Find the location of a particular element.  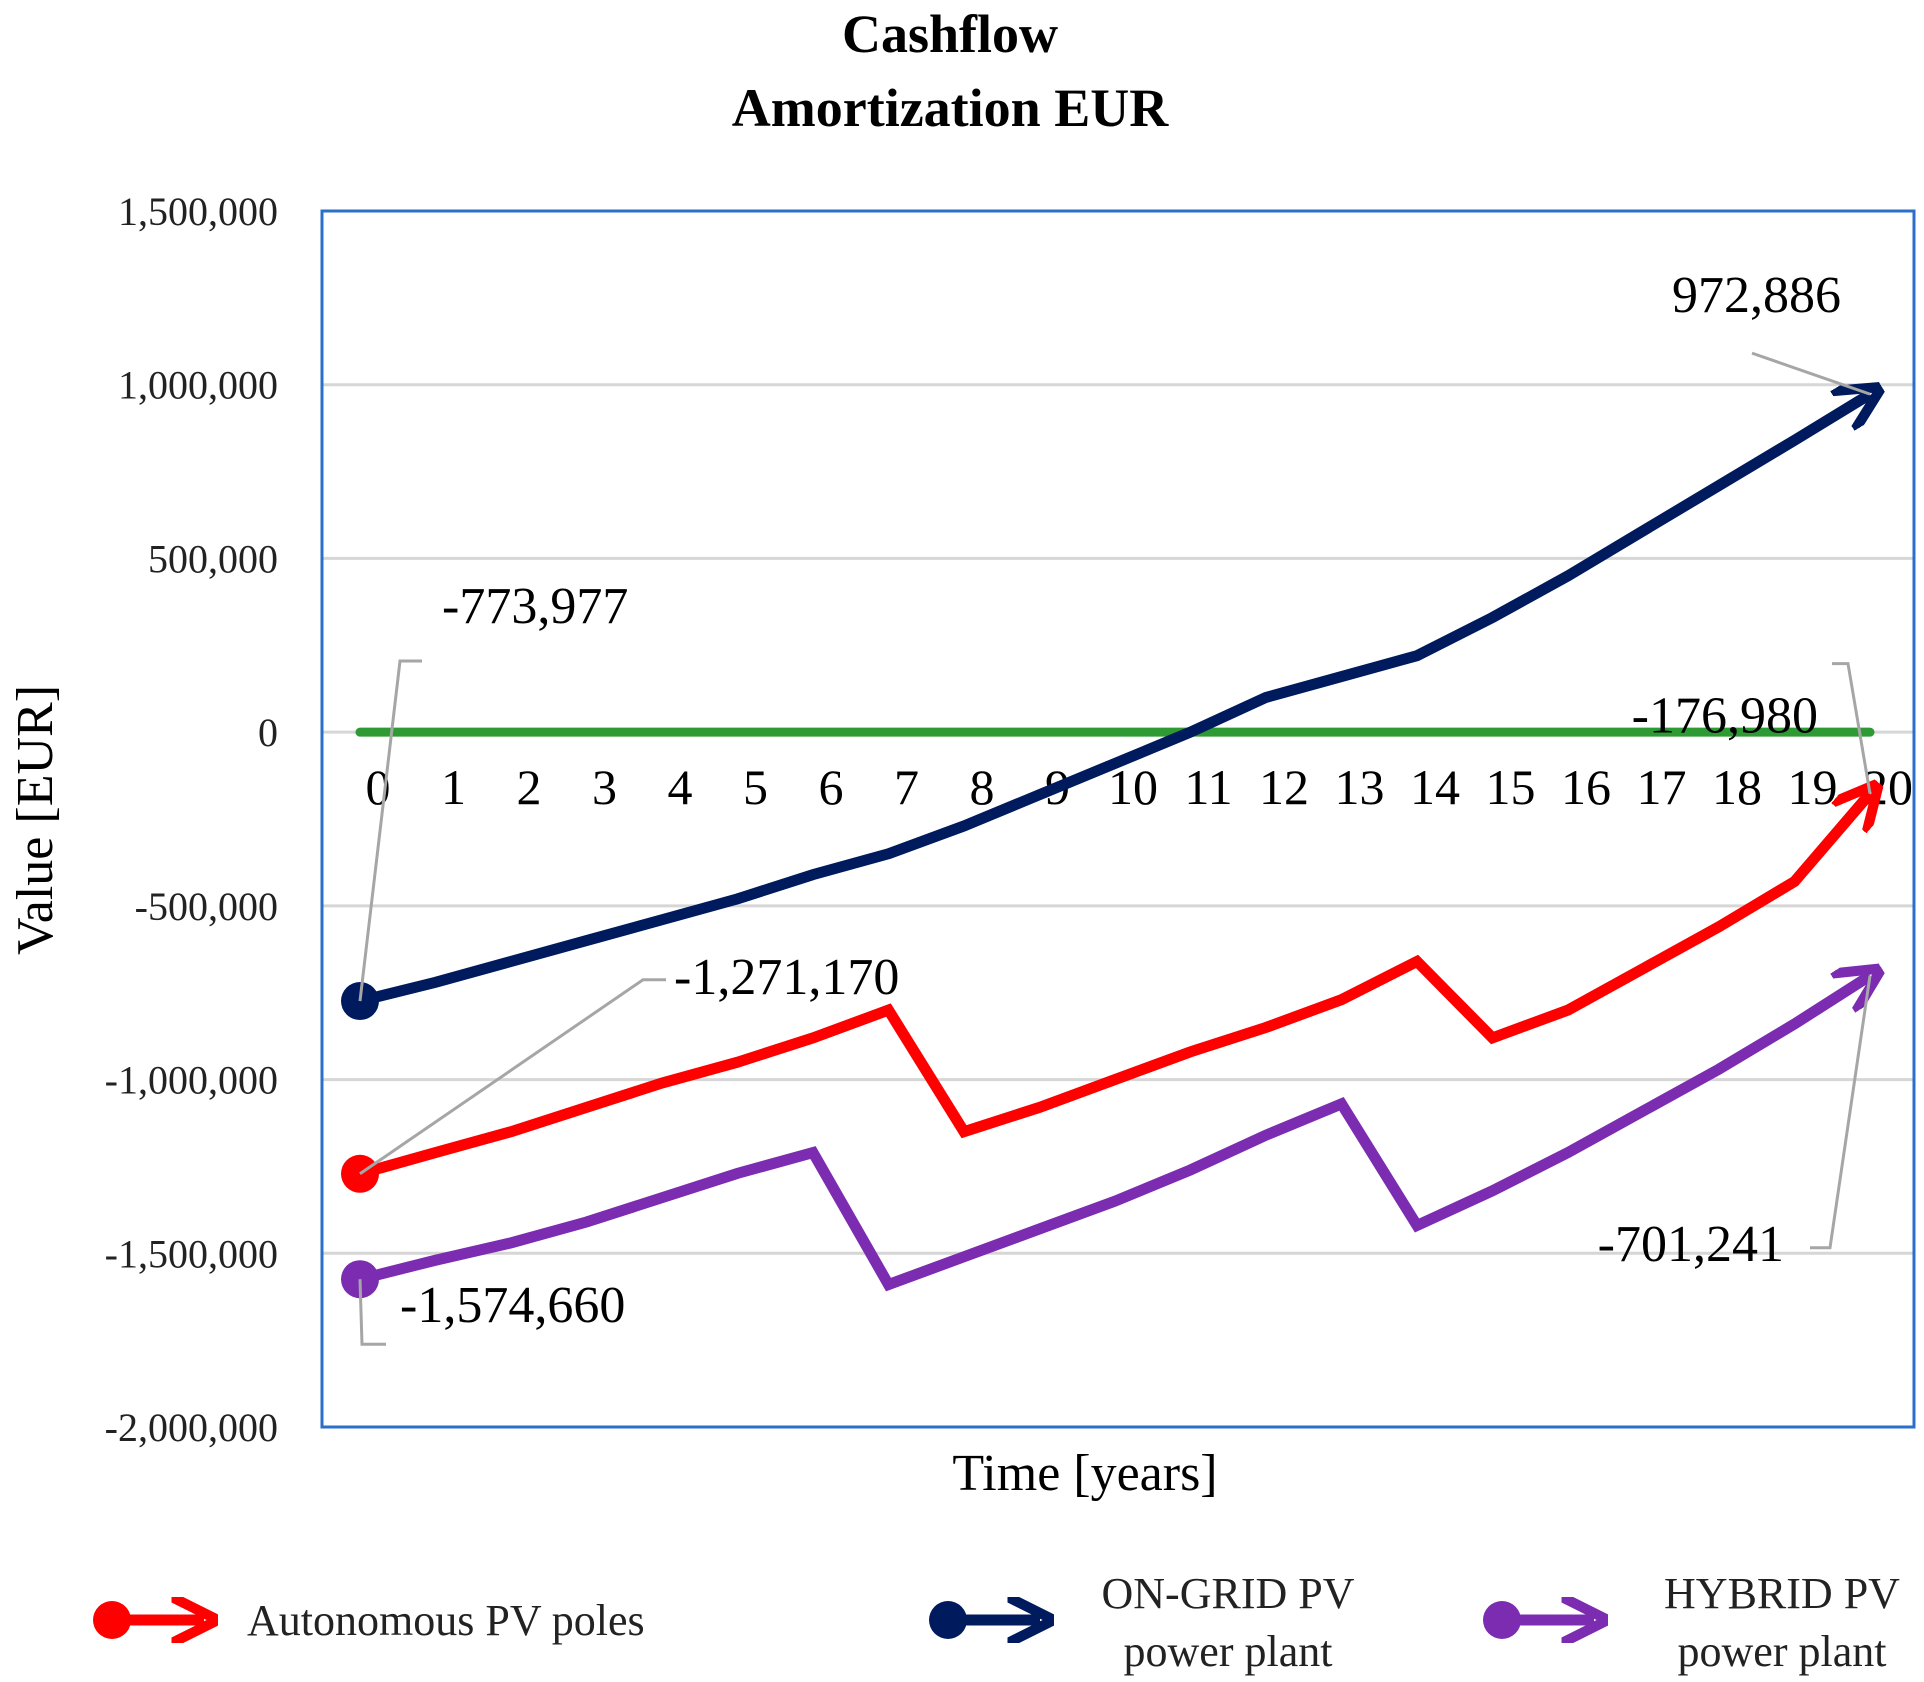

y-tick-label: 0 is located at coordinates (268, 732).